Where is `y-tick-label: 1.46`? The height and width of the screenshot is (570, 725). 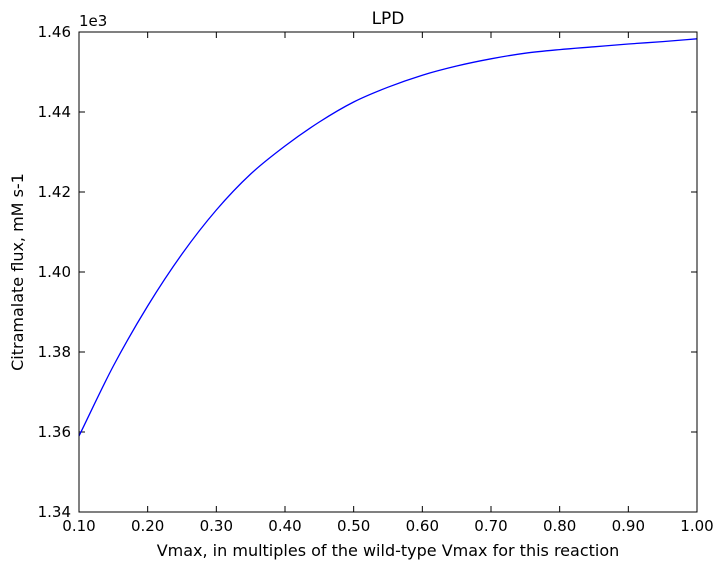
y-tick-label: 1.46 is located at coordinates (54, 32).